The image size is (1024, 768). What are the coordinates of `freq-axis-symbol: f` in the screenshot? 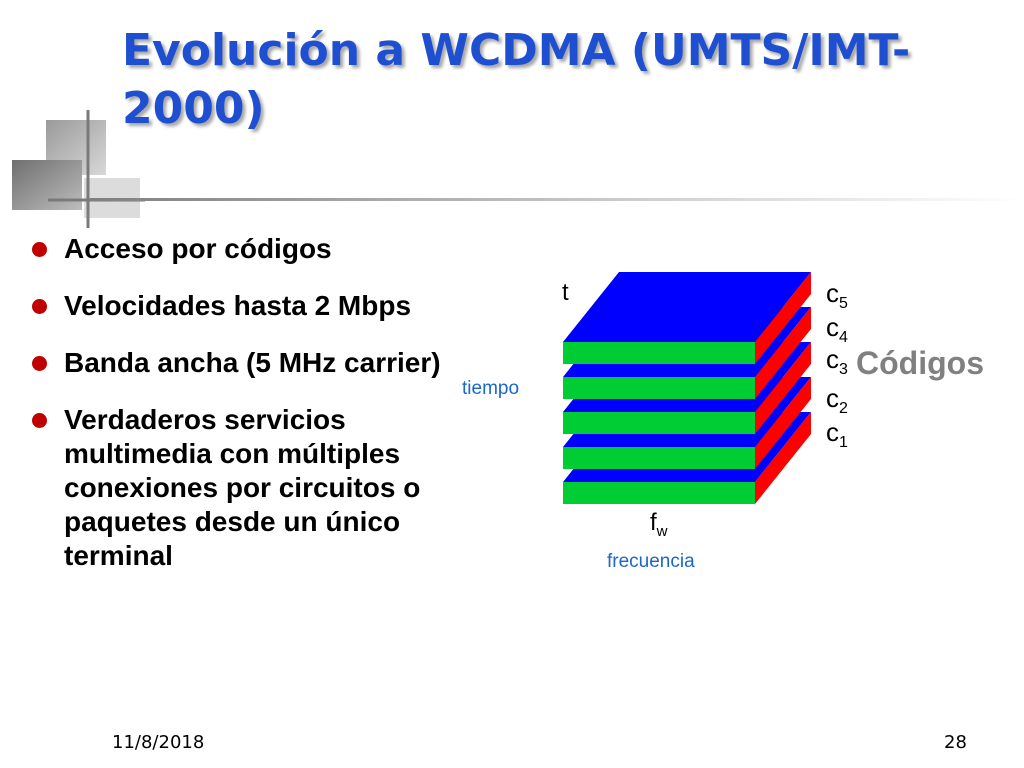 It's located at (653, 522).